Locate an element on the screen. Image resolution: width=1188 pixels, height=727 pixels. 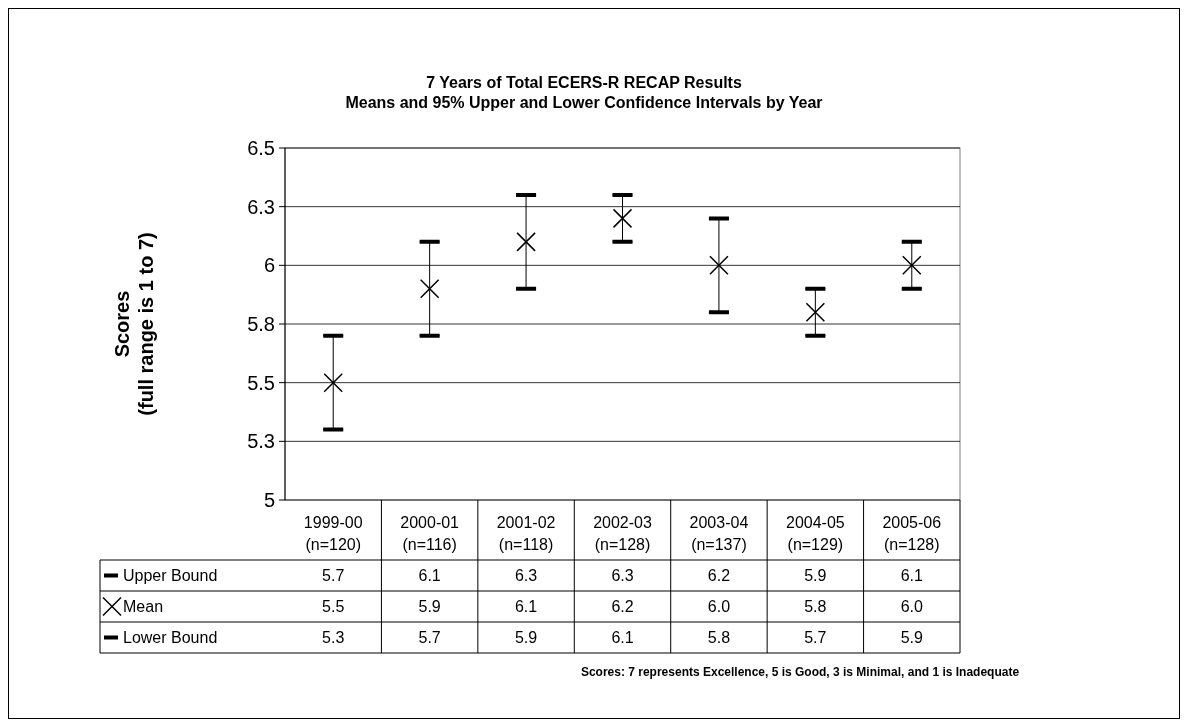
y-tick-label: 5.5 is located at coordinates (261, 382).